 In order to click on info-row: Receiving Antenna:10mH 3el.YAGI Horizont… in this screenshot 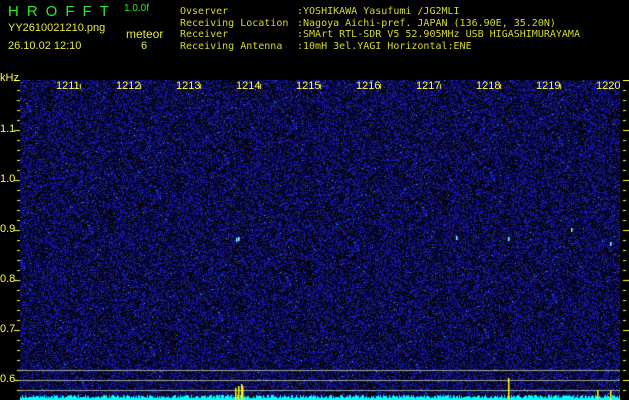, I will do `click(326, 46)`.